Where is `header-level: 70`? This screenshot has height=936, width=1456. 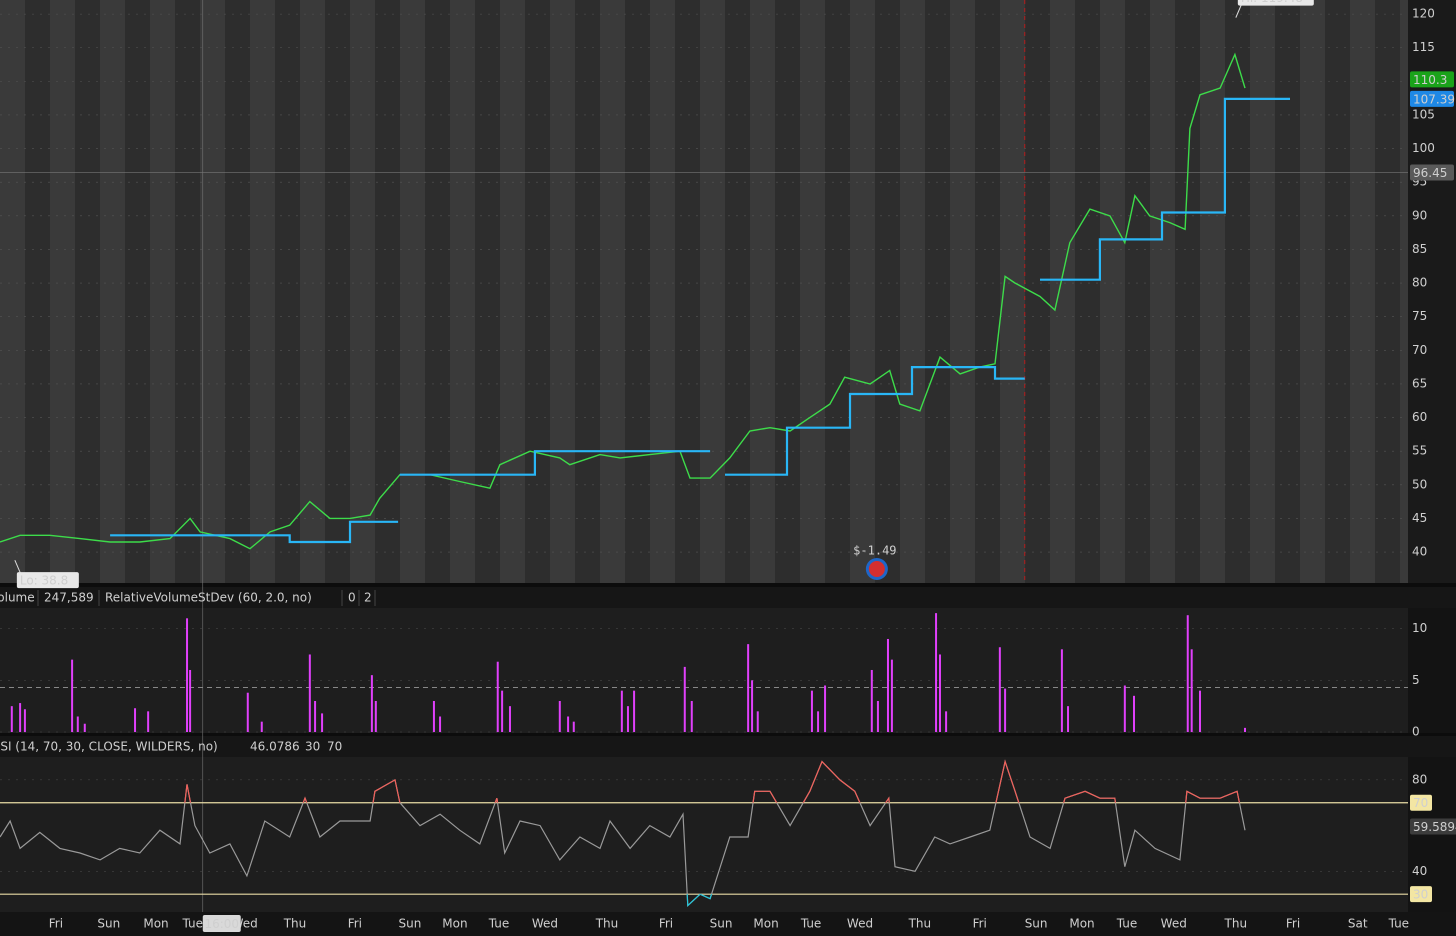
header-level: 70 is located at coordinates (334, 747).